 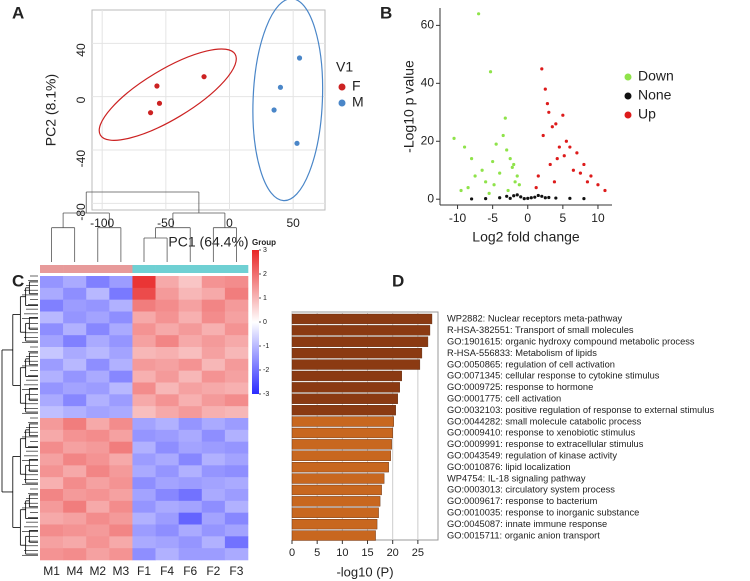 What do you see at coordinates (522, 353) in the screenshot?
I see `category-label: R-HSA-556833: Metabolism of lipids` at bounding box center [522, 353].